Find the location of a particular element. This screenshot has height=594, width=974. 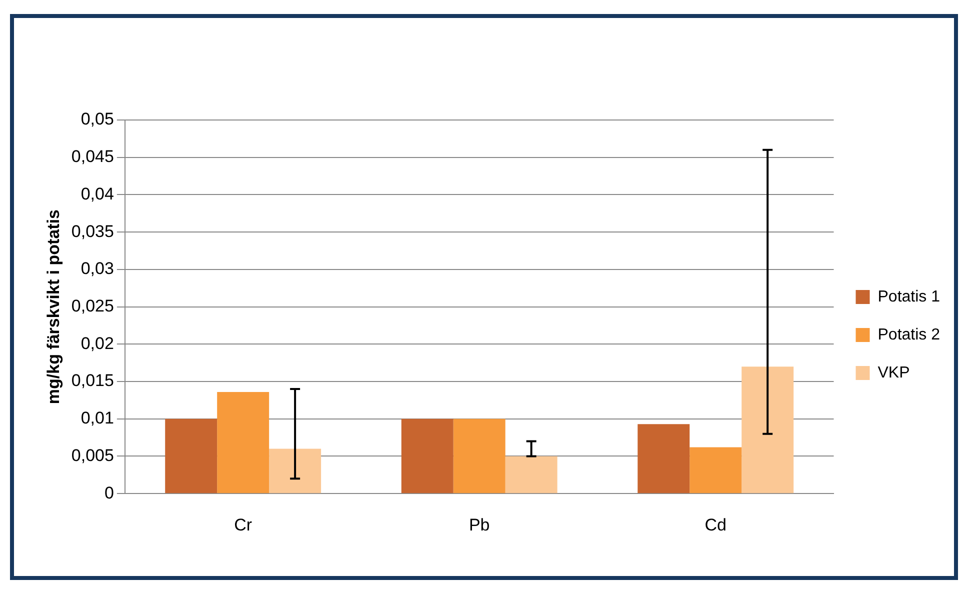

y-tick-label: 0,005 is located at coordinates (92, 455).